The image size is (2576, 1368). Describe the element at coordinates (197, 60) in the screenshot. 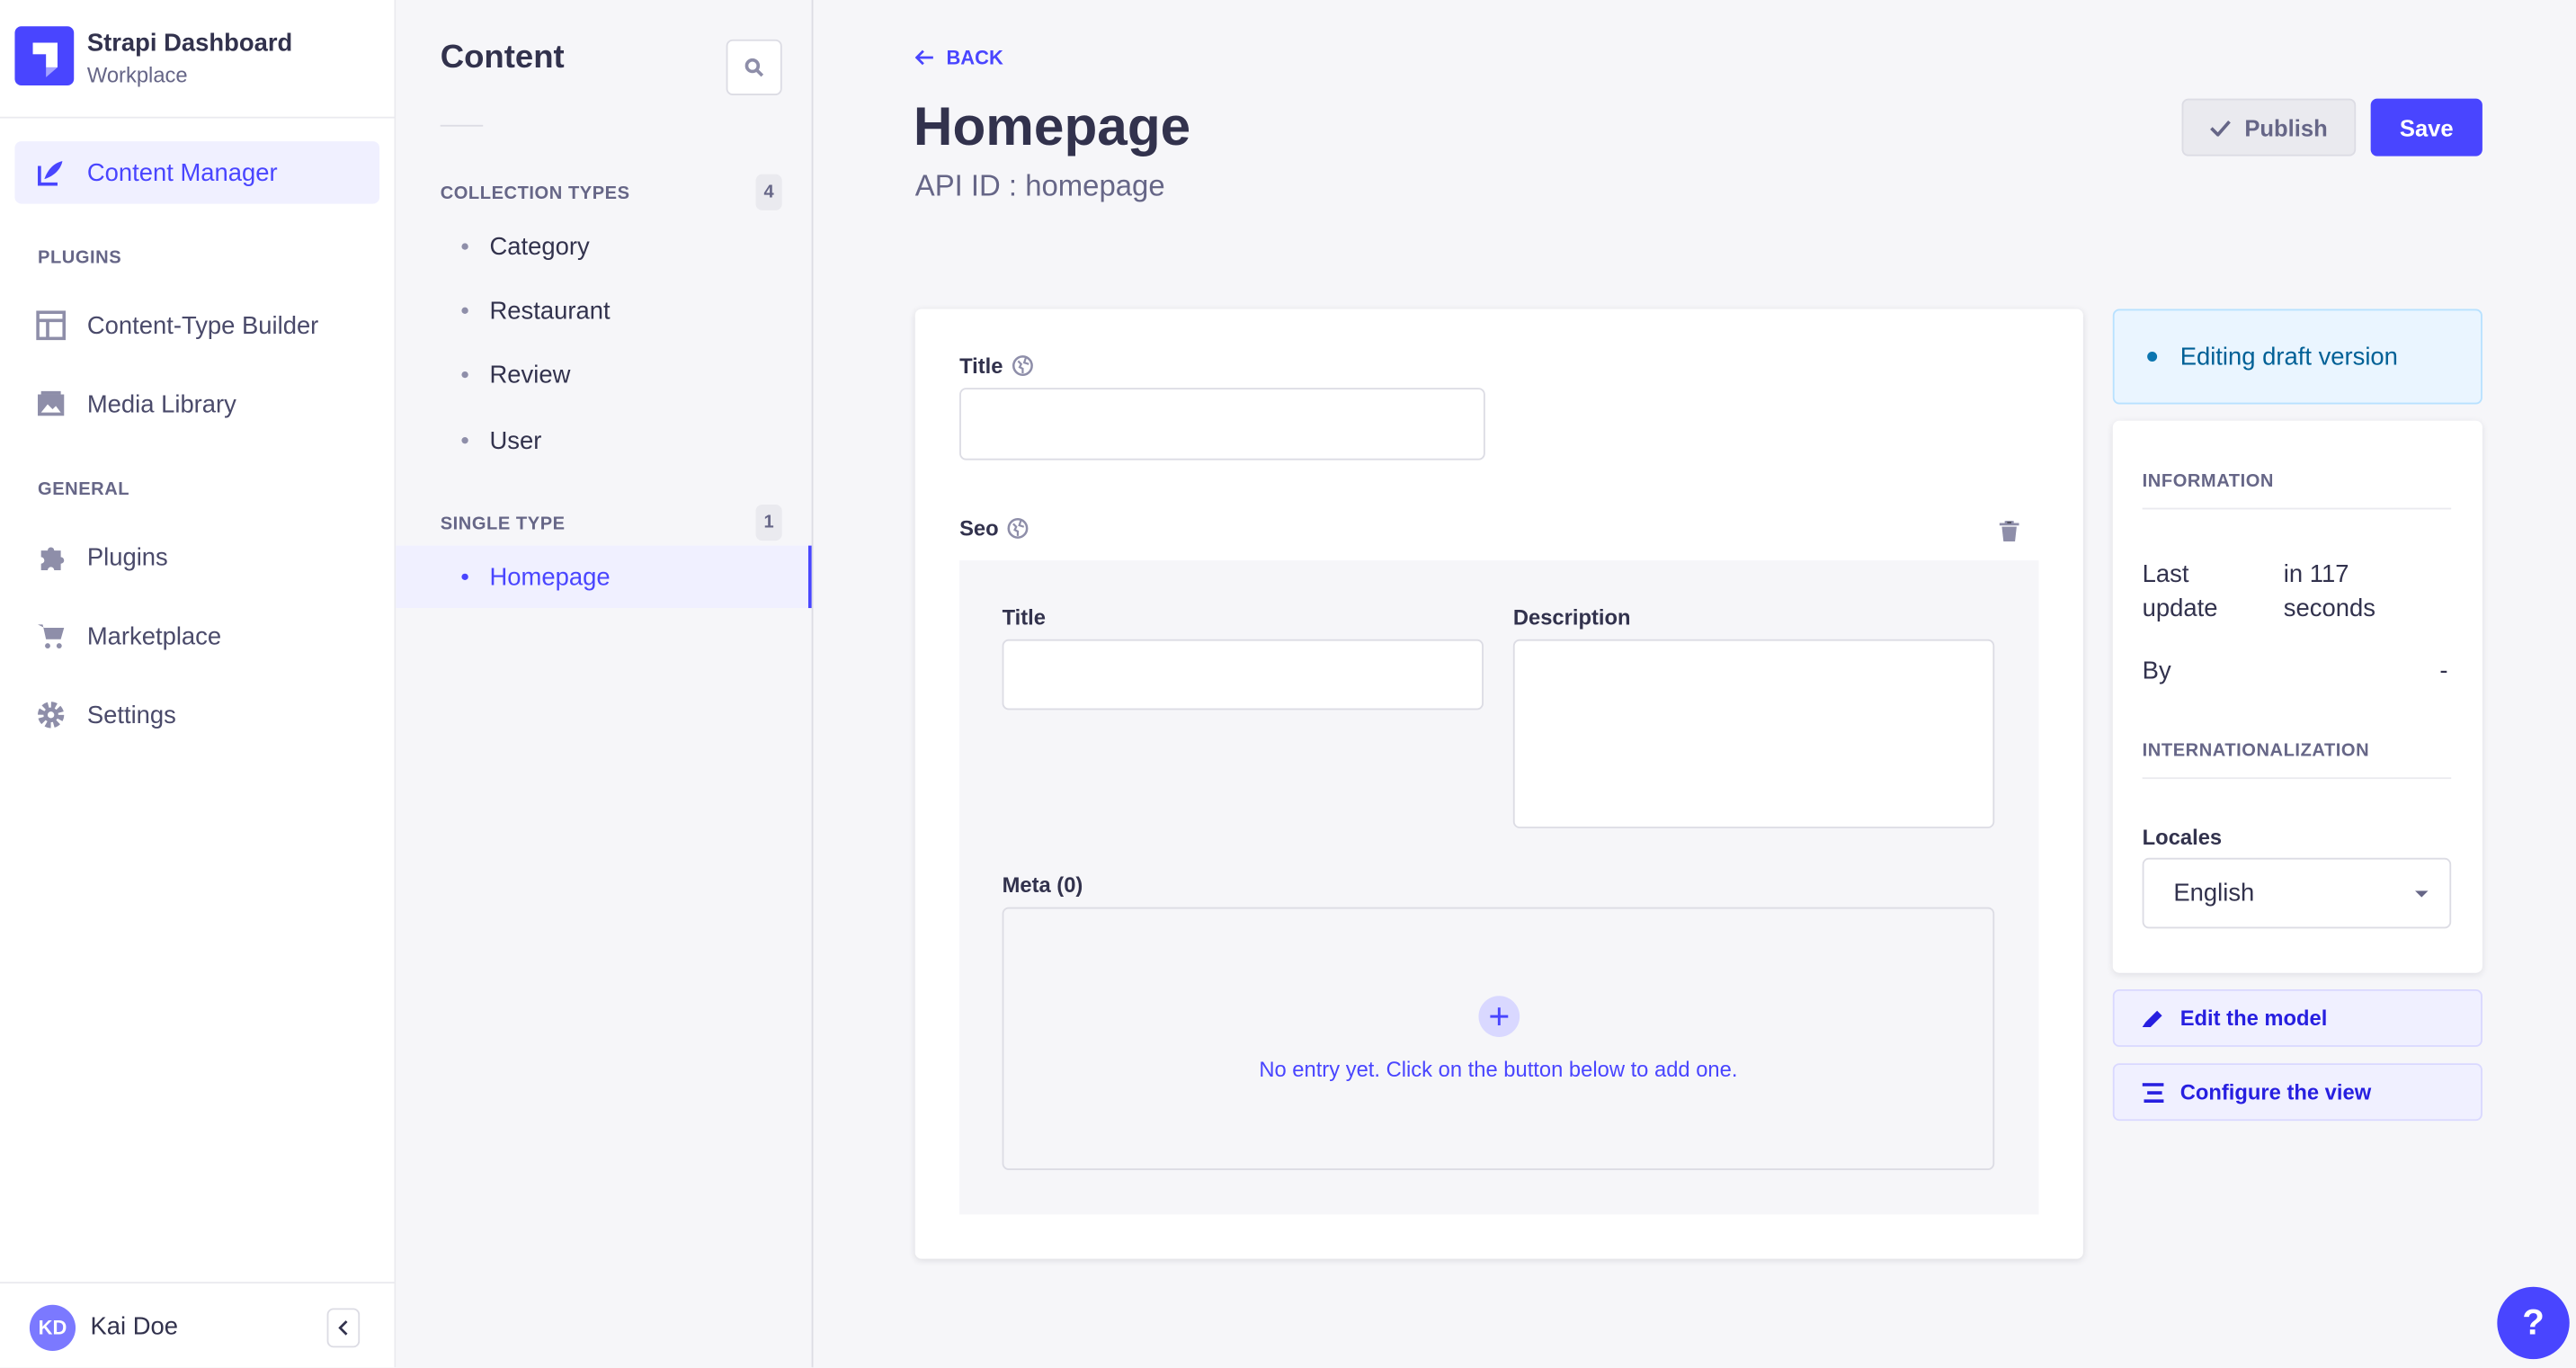

I see `brand-header: Strapi Dashboard Workplace` at that location.